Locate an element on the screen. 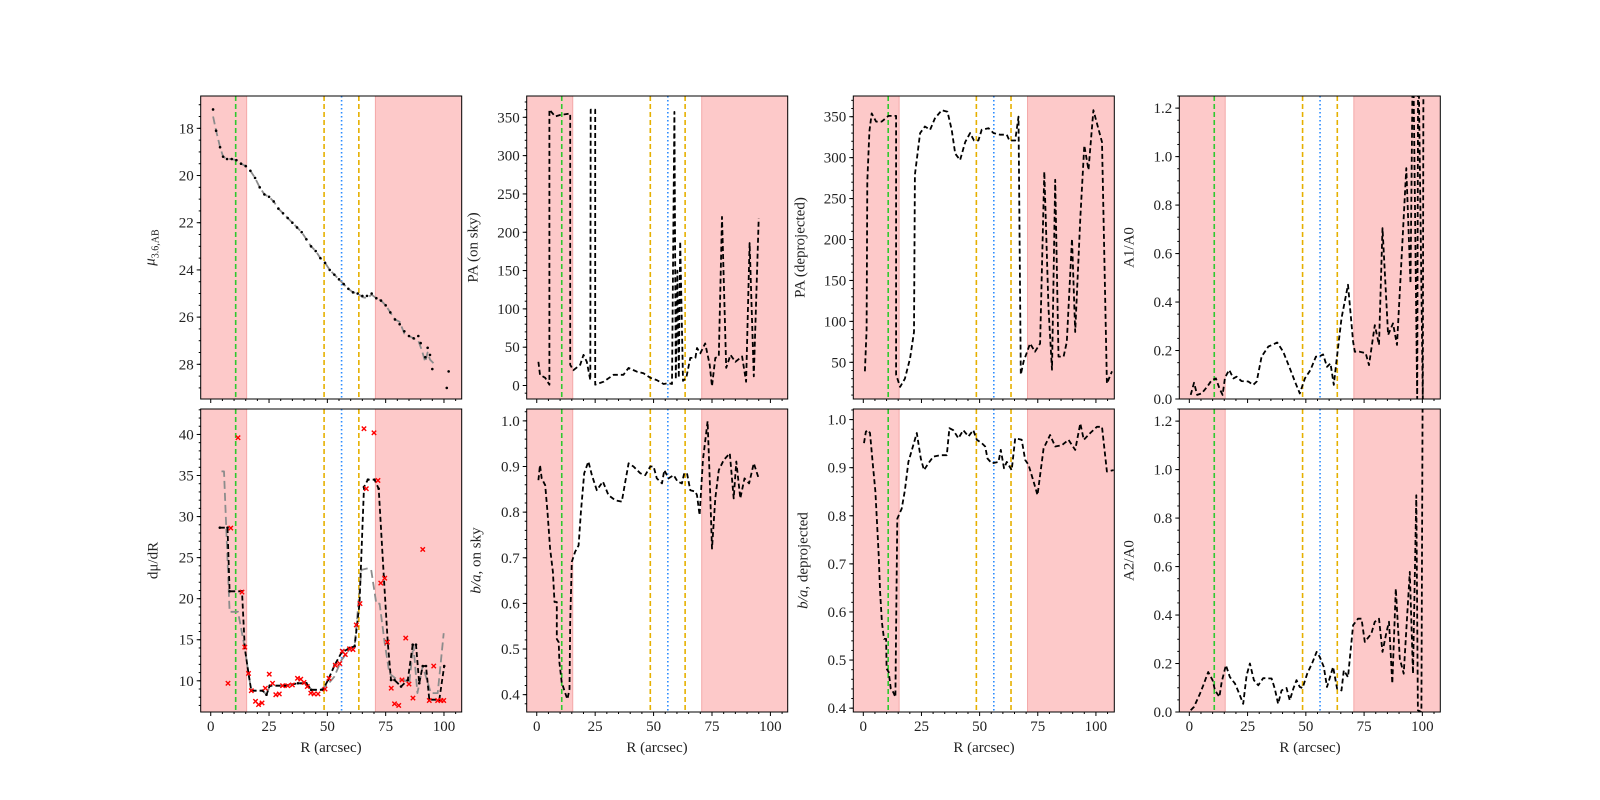 The width and height of the screenshot is (1600, 800). panel-2: 0 50 100 150 200 250 300 350 PA (on sky) is located at coordinates (627, 249).